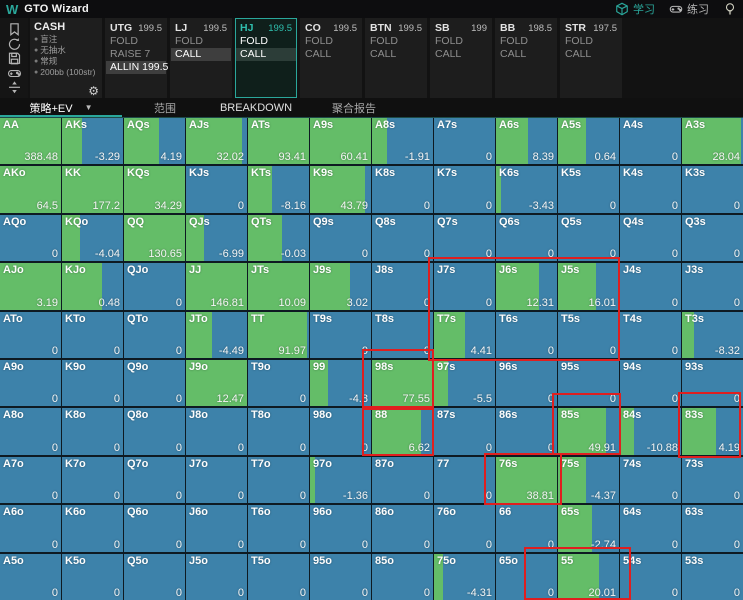 Image resolution: width=743 pixels, height=600 pixels. What do you see at coordinates (650, 528) in the screenshot?
I see `cell-64s: 64s 0` at bounding box center [650, 528].